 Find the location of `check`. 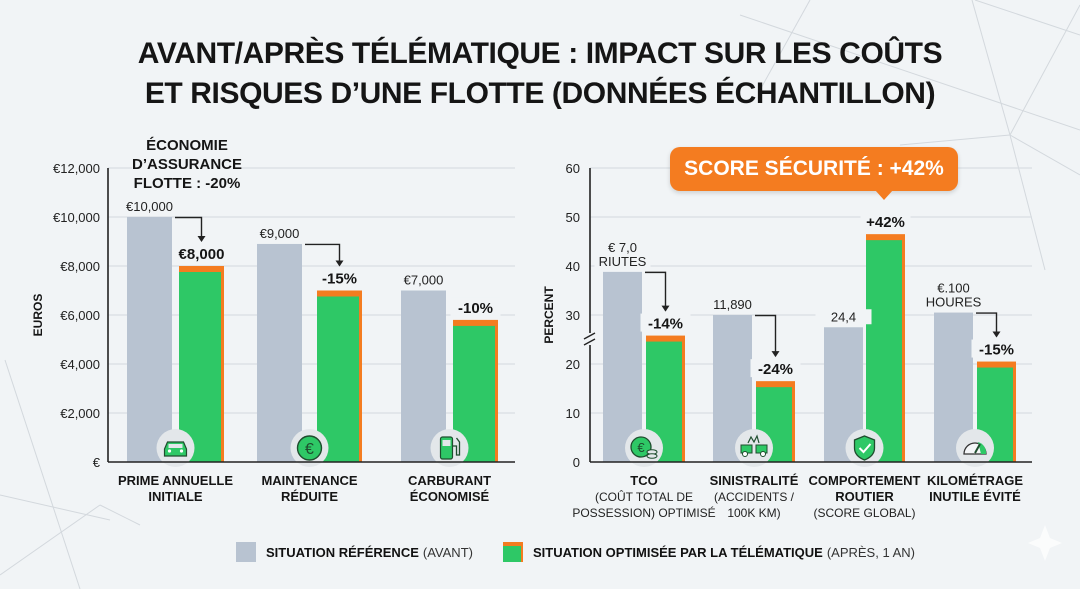

check is located at coordinates (865, 448).